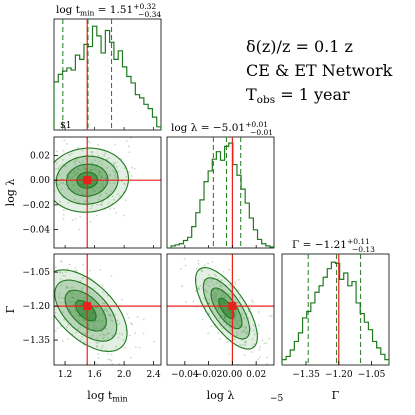 This screenshot has width=415, height=415. What do you see at coordinates (149, 14) in the screenshot?
I see `title-minus: −0.34` at bounding box center [149, 14].